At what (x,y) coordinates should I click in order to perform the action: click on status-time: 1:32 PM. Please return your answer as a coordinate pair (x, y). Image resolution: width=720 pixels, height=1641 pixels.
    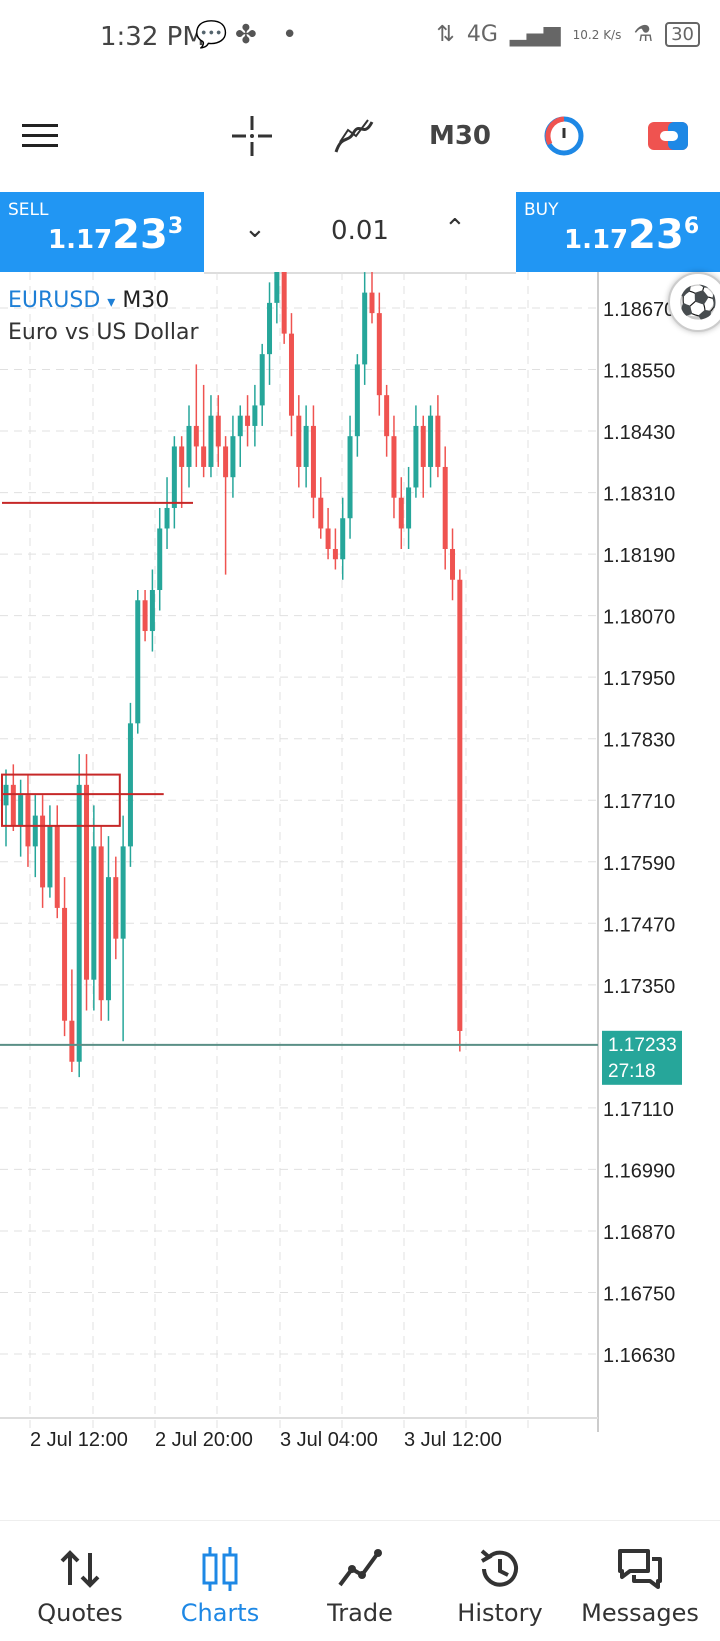
    Looking at the image, I should click on (152, 37).